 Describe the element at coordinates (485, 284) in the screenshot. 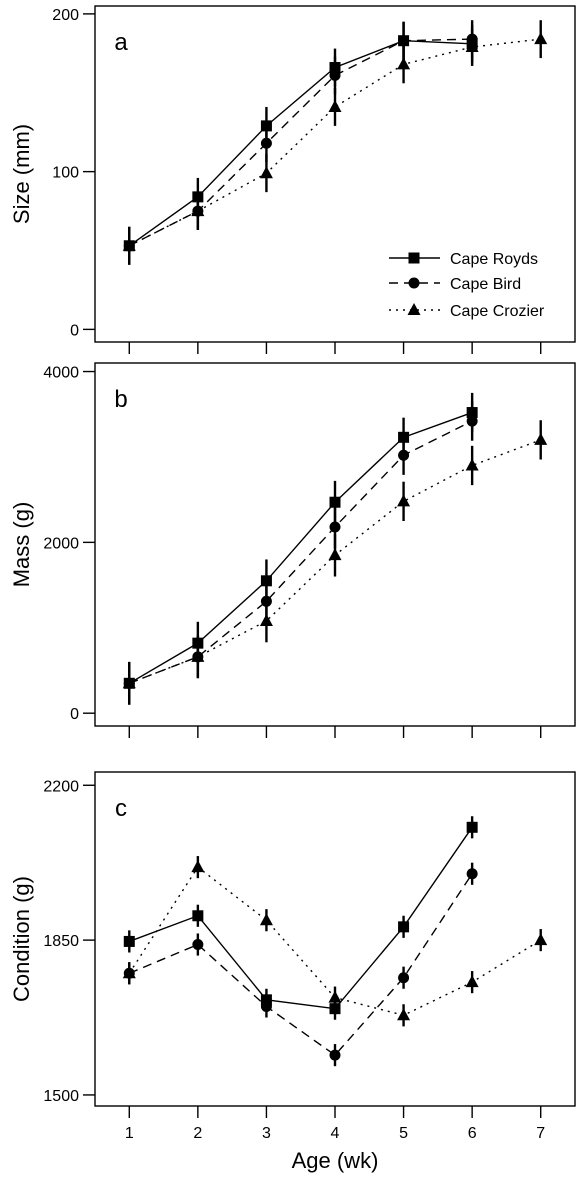

I see `legend-label: Cape Bird` at that location.